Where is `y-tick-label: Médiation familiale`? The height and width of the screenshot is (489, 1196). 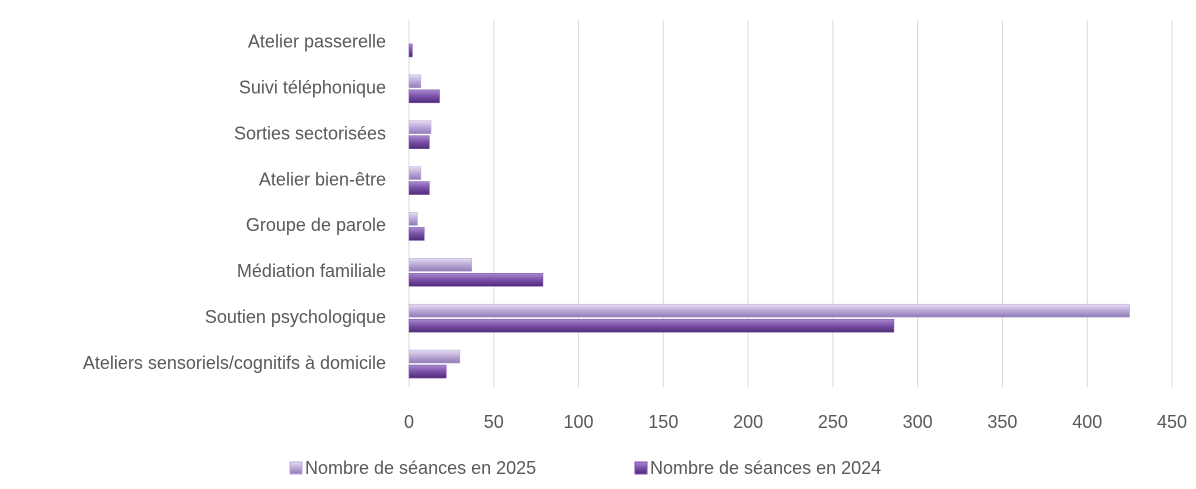 y-tick-label: Médiation familiale is located at coordinates (311, 271).